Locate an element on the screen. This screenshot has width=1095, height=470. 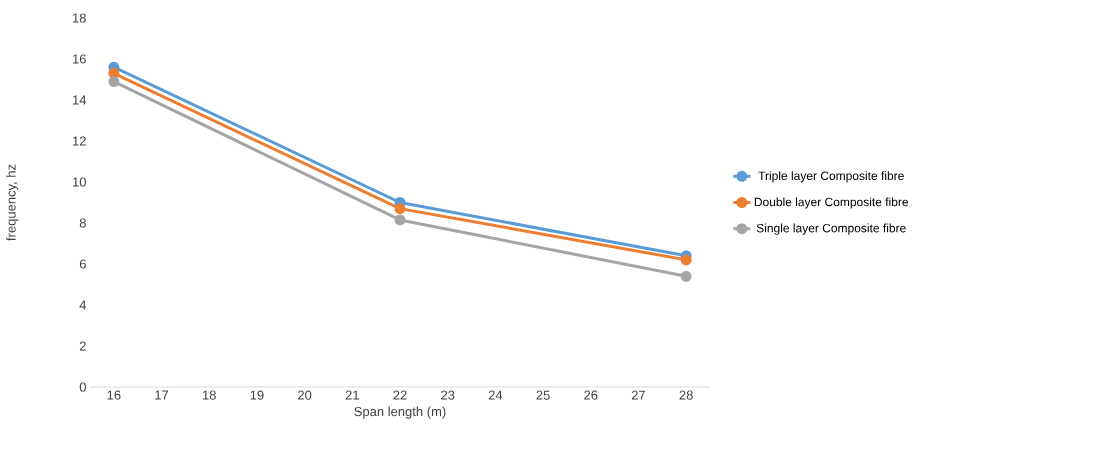
x-tick-label: 21 is located at coordinates (352, 395).